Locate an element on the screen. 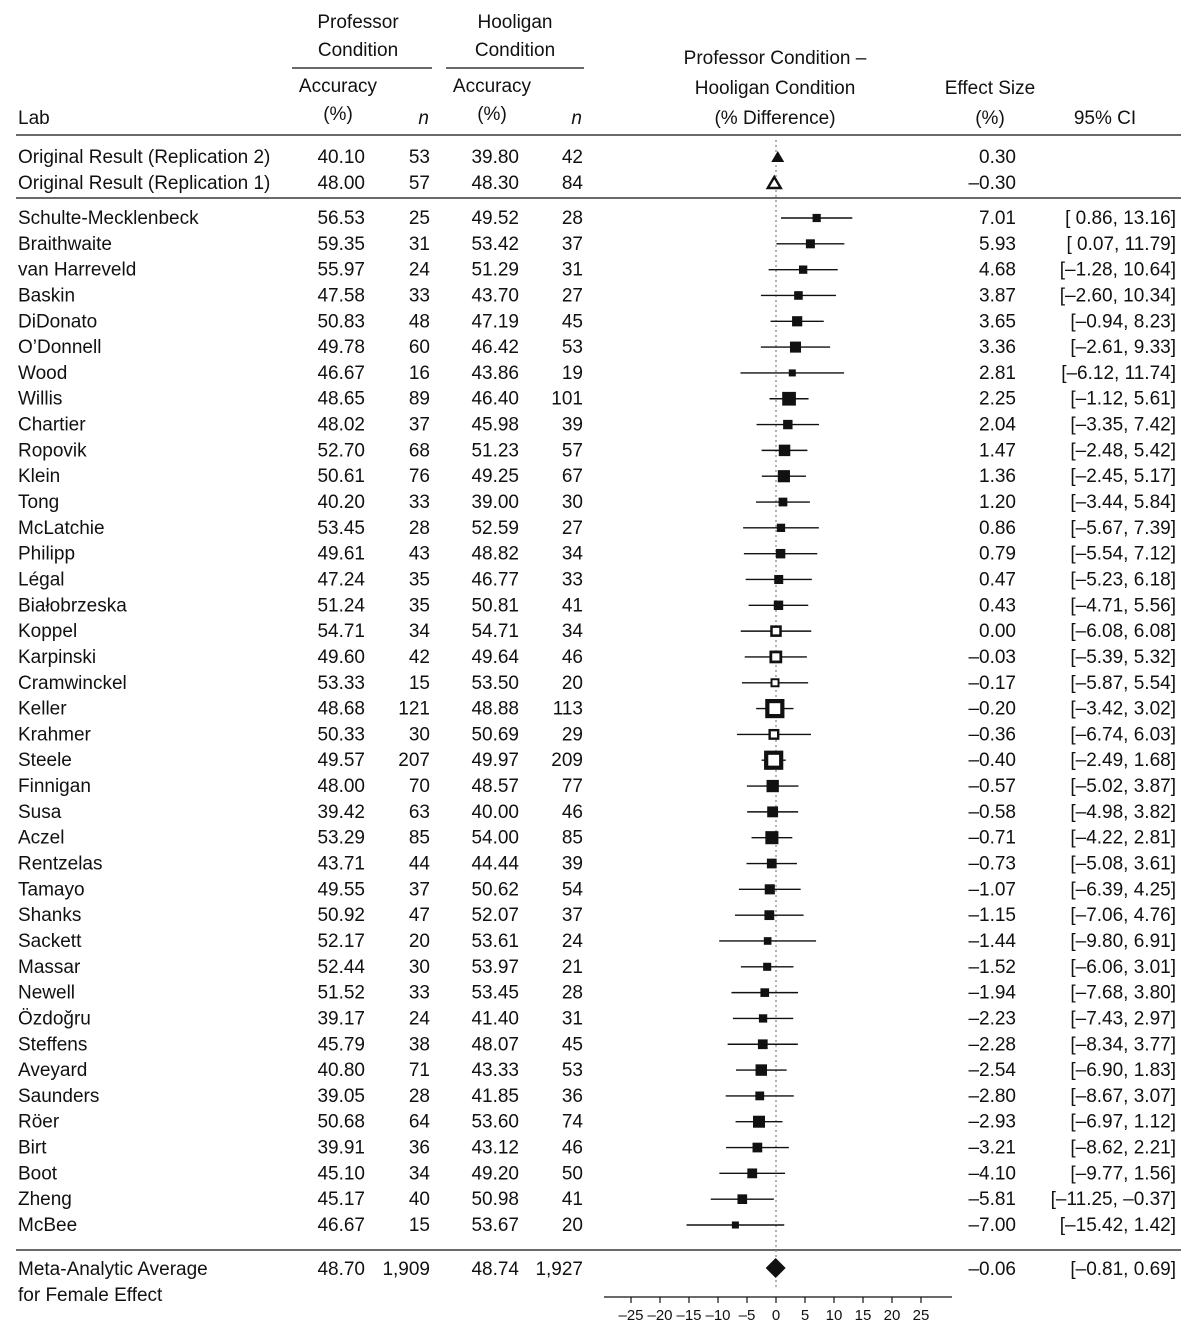  header-difference-line2: Hooligan Condition is located at coordinates (775, 88).